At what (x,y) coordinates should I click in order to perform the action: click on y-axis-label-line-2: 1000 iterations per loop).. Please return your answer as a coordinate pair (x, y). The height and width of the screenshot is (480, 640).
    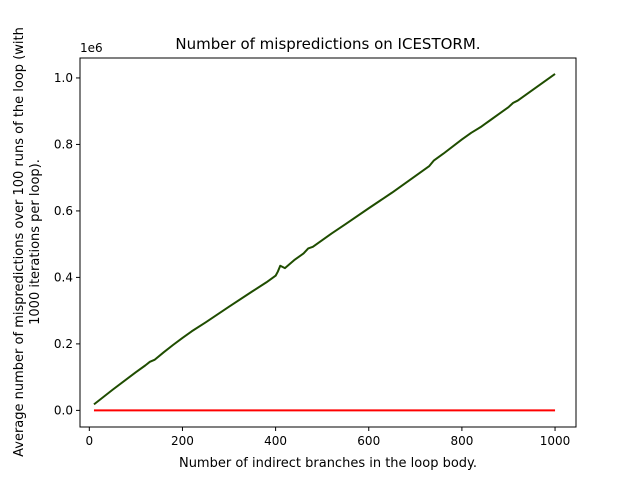
    Looking at the image, I should click on (35, 242).